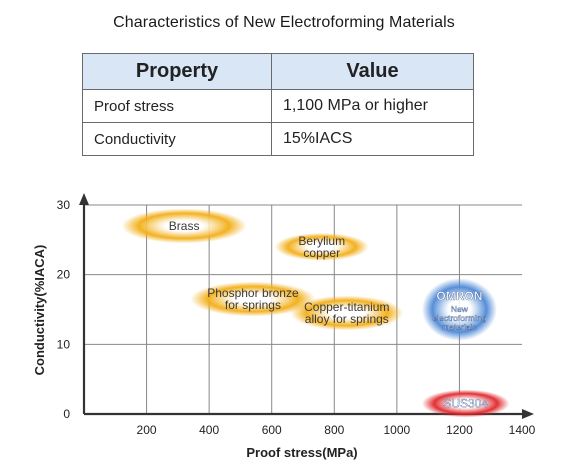 The width and height of the screenshot is (568, 470). Describe the element at coordinates (347, 319) in the screenshot. I see `data-label: alloy for springs` at that location.